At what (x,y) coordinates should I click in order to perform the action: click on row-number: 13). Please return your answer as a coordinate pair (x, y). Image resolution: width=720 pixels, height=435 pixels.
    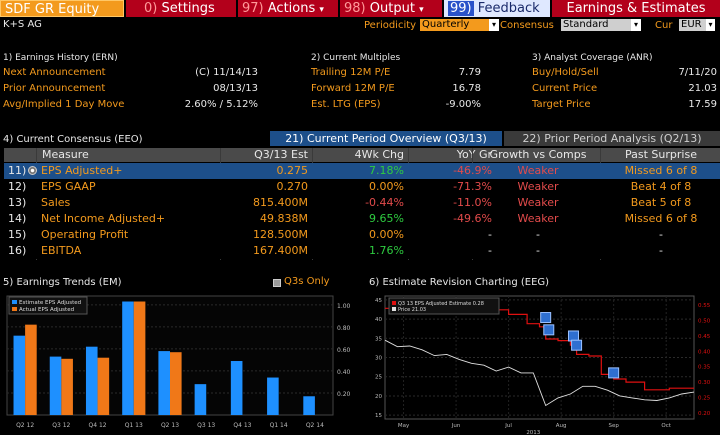
    Looking at the image, I should click on (17, 202).